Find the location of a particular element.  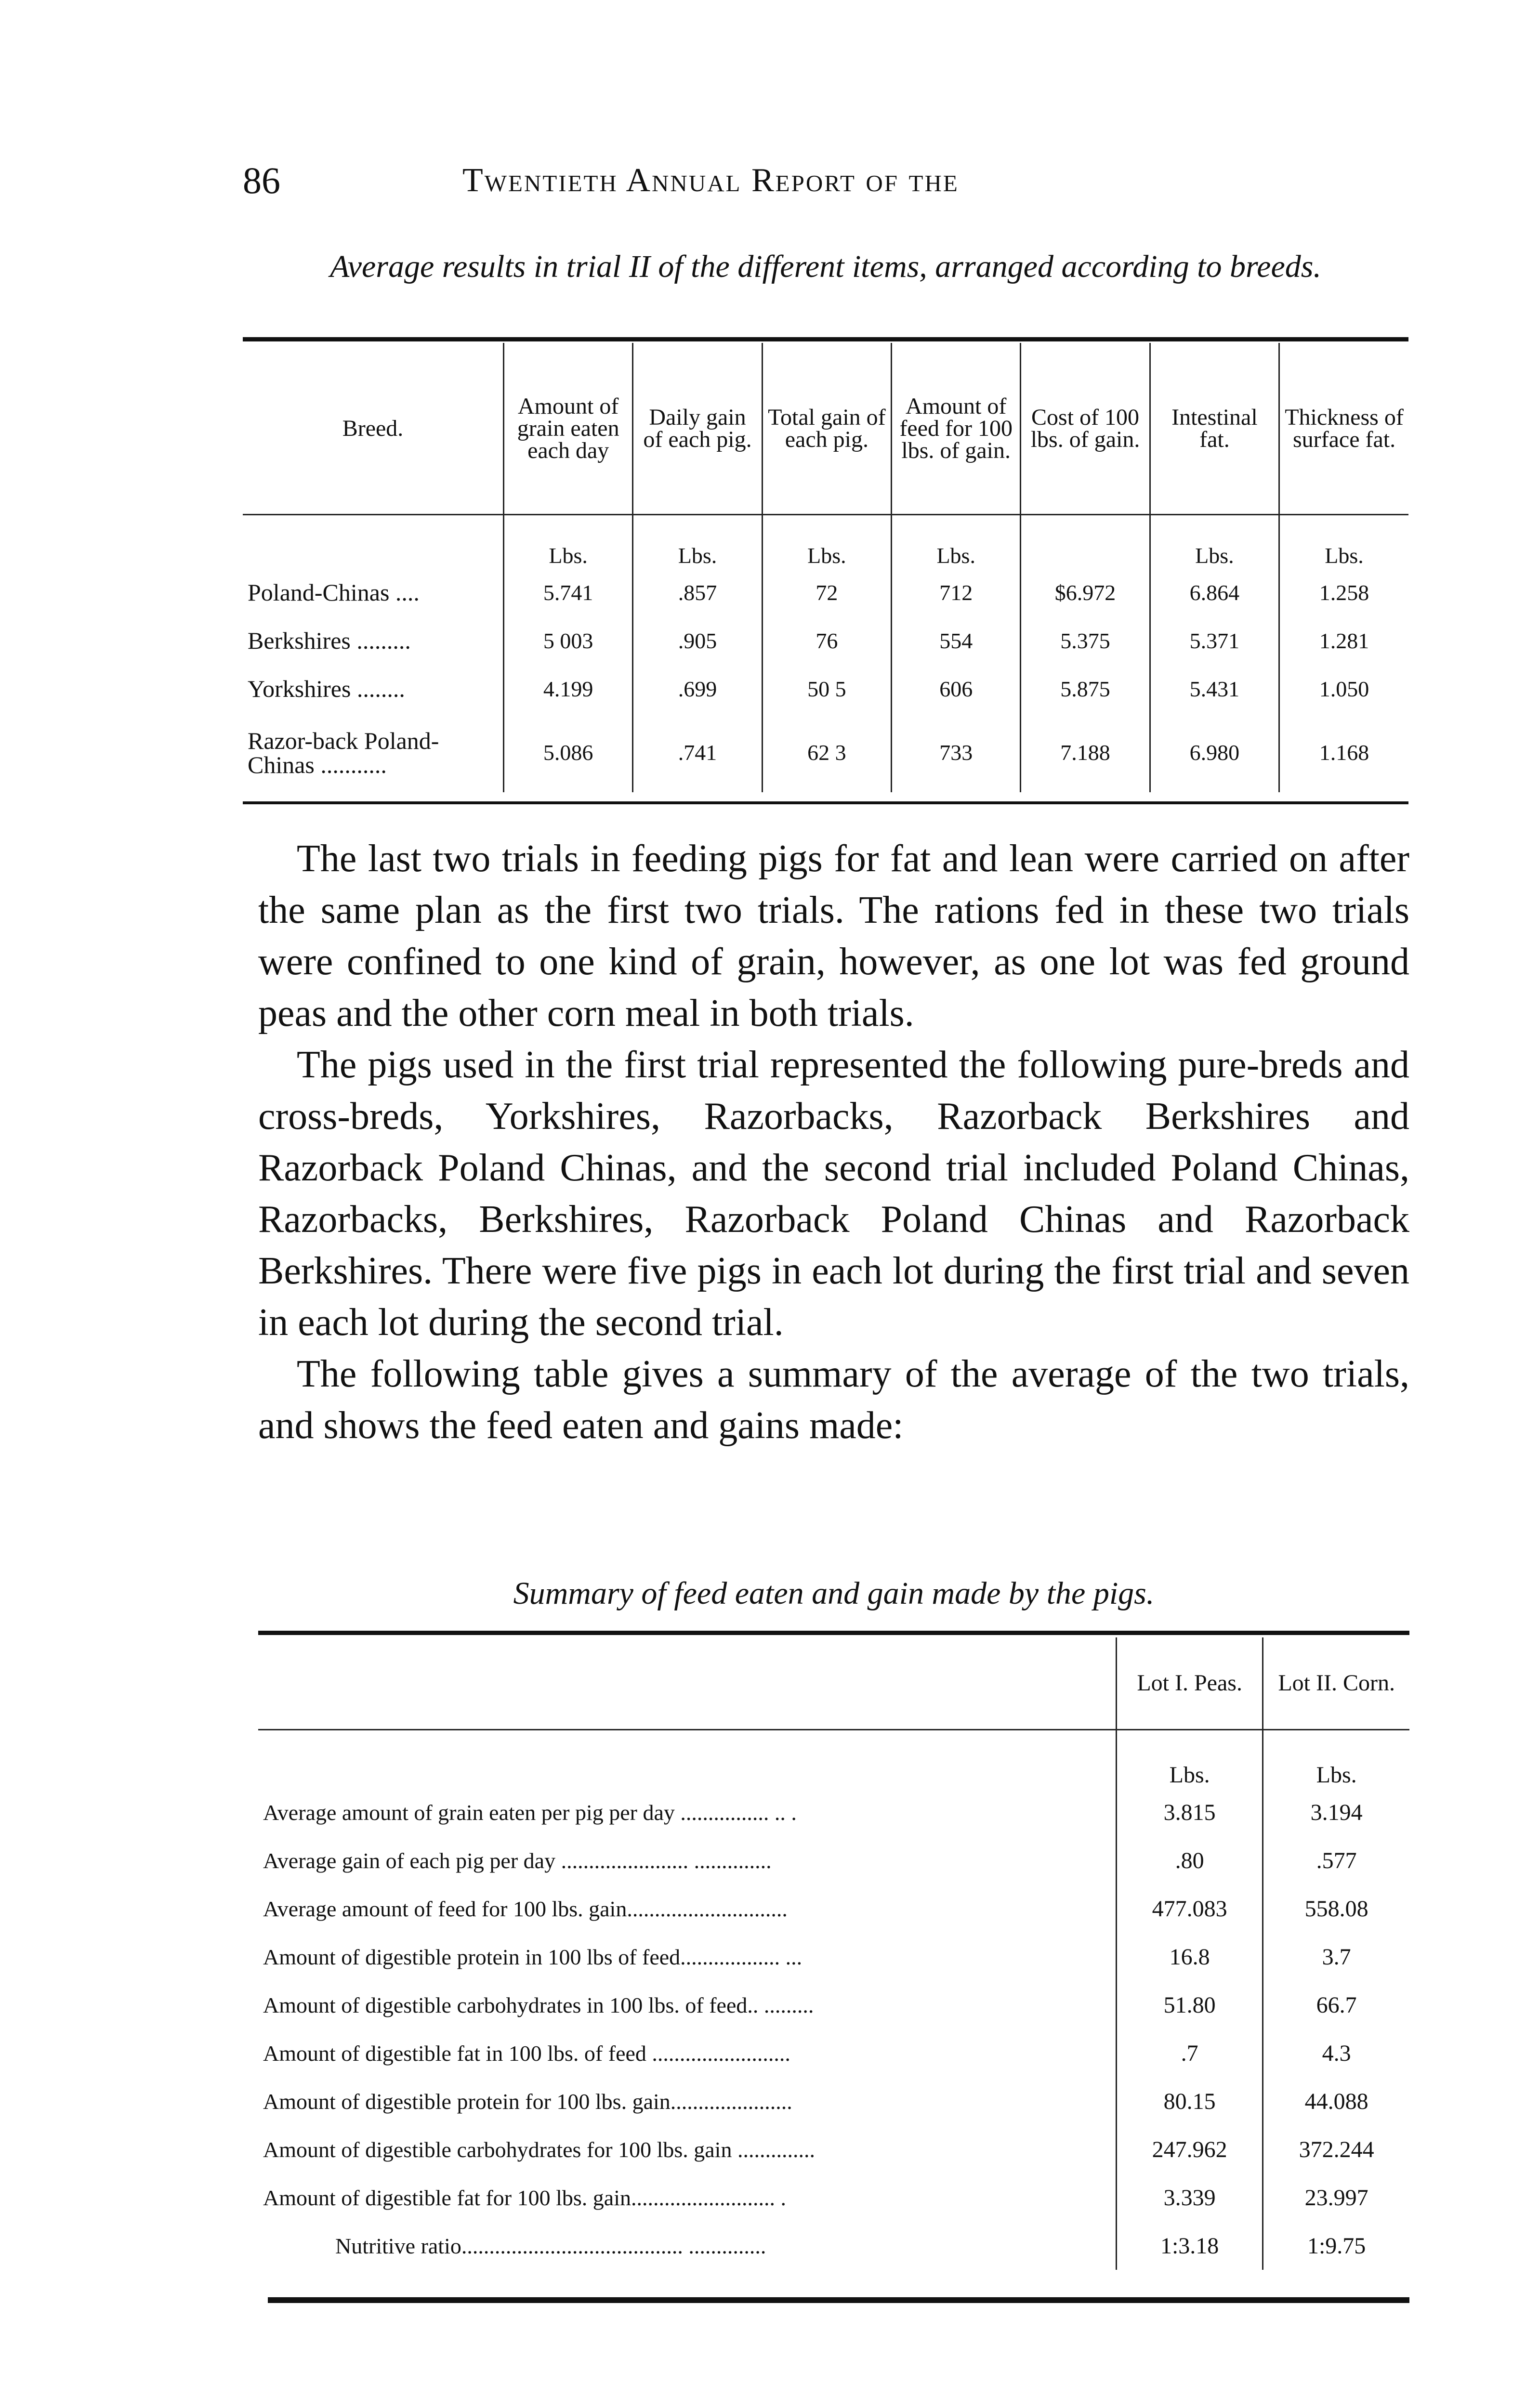

units-row: Lbs. Lbs. is located at coordinates (833, 1759).